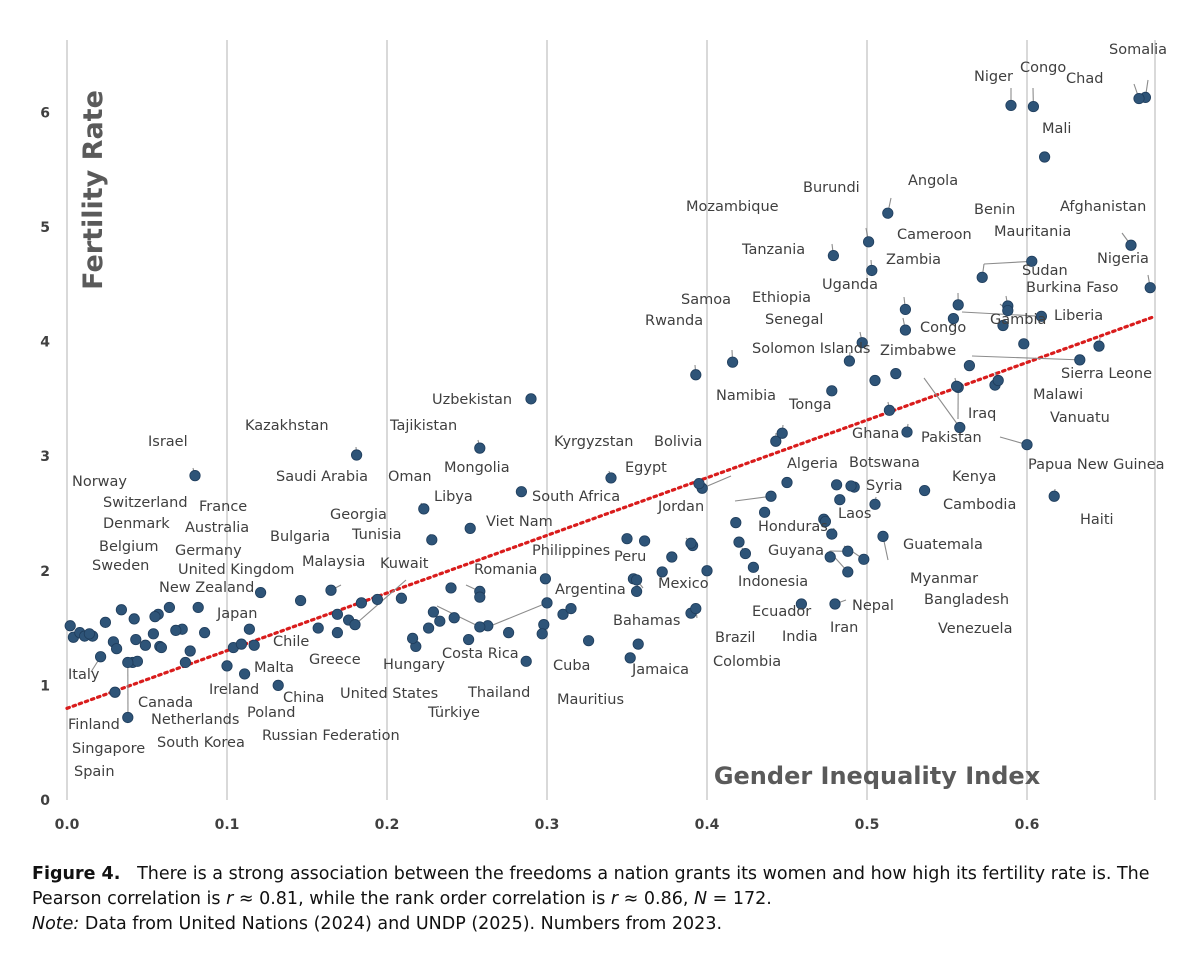  What do you see at coordinates (93, 190) in the screenshot?
I see `y-axis-title: Fertility Rate` at bounding box center [93, 190].